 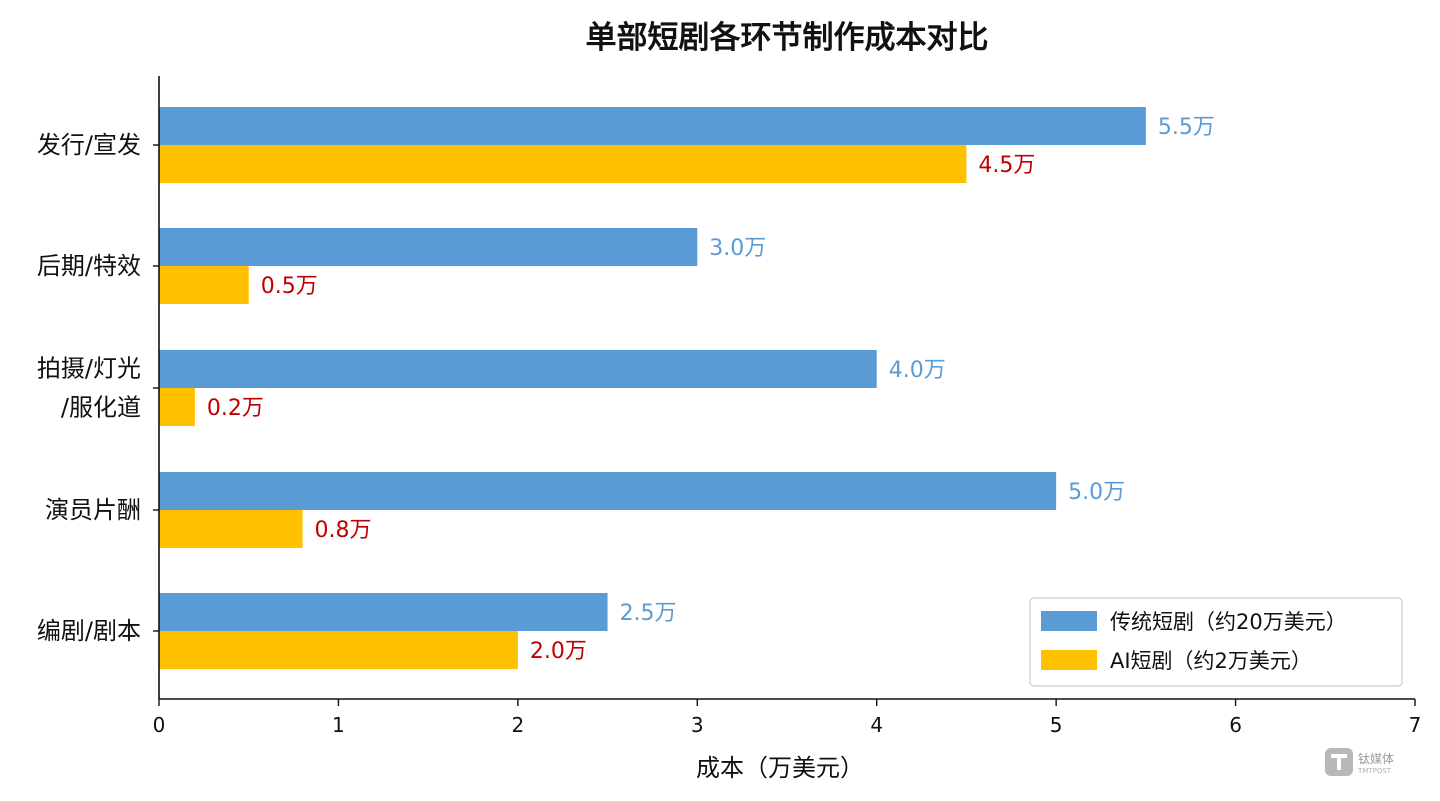 I want to click on data-label-traditional-2: 4.0万, so click(x=917, y=370).